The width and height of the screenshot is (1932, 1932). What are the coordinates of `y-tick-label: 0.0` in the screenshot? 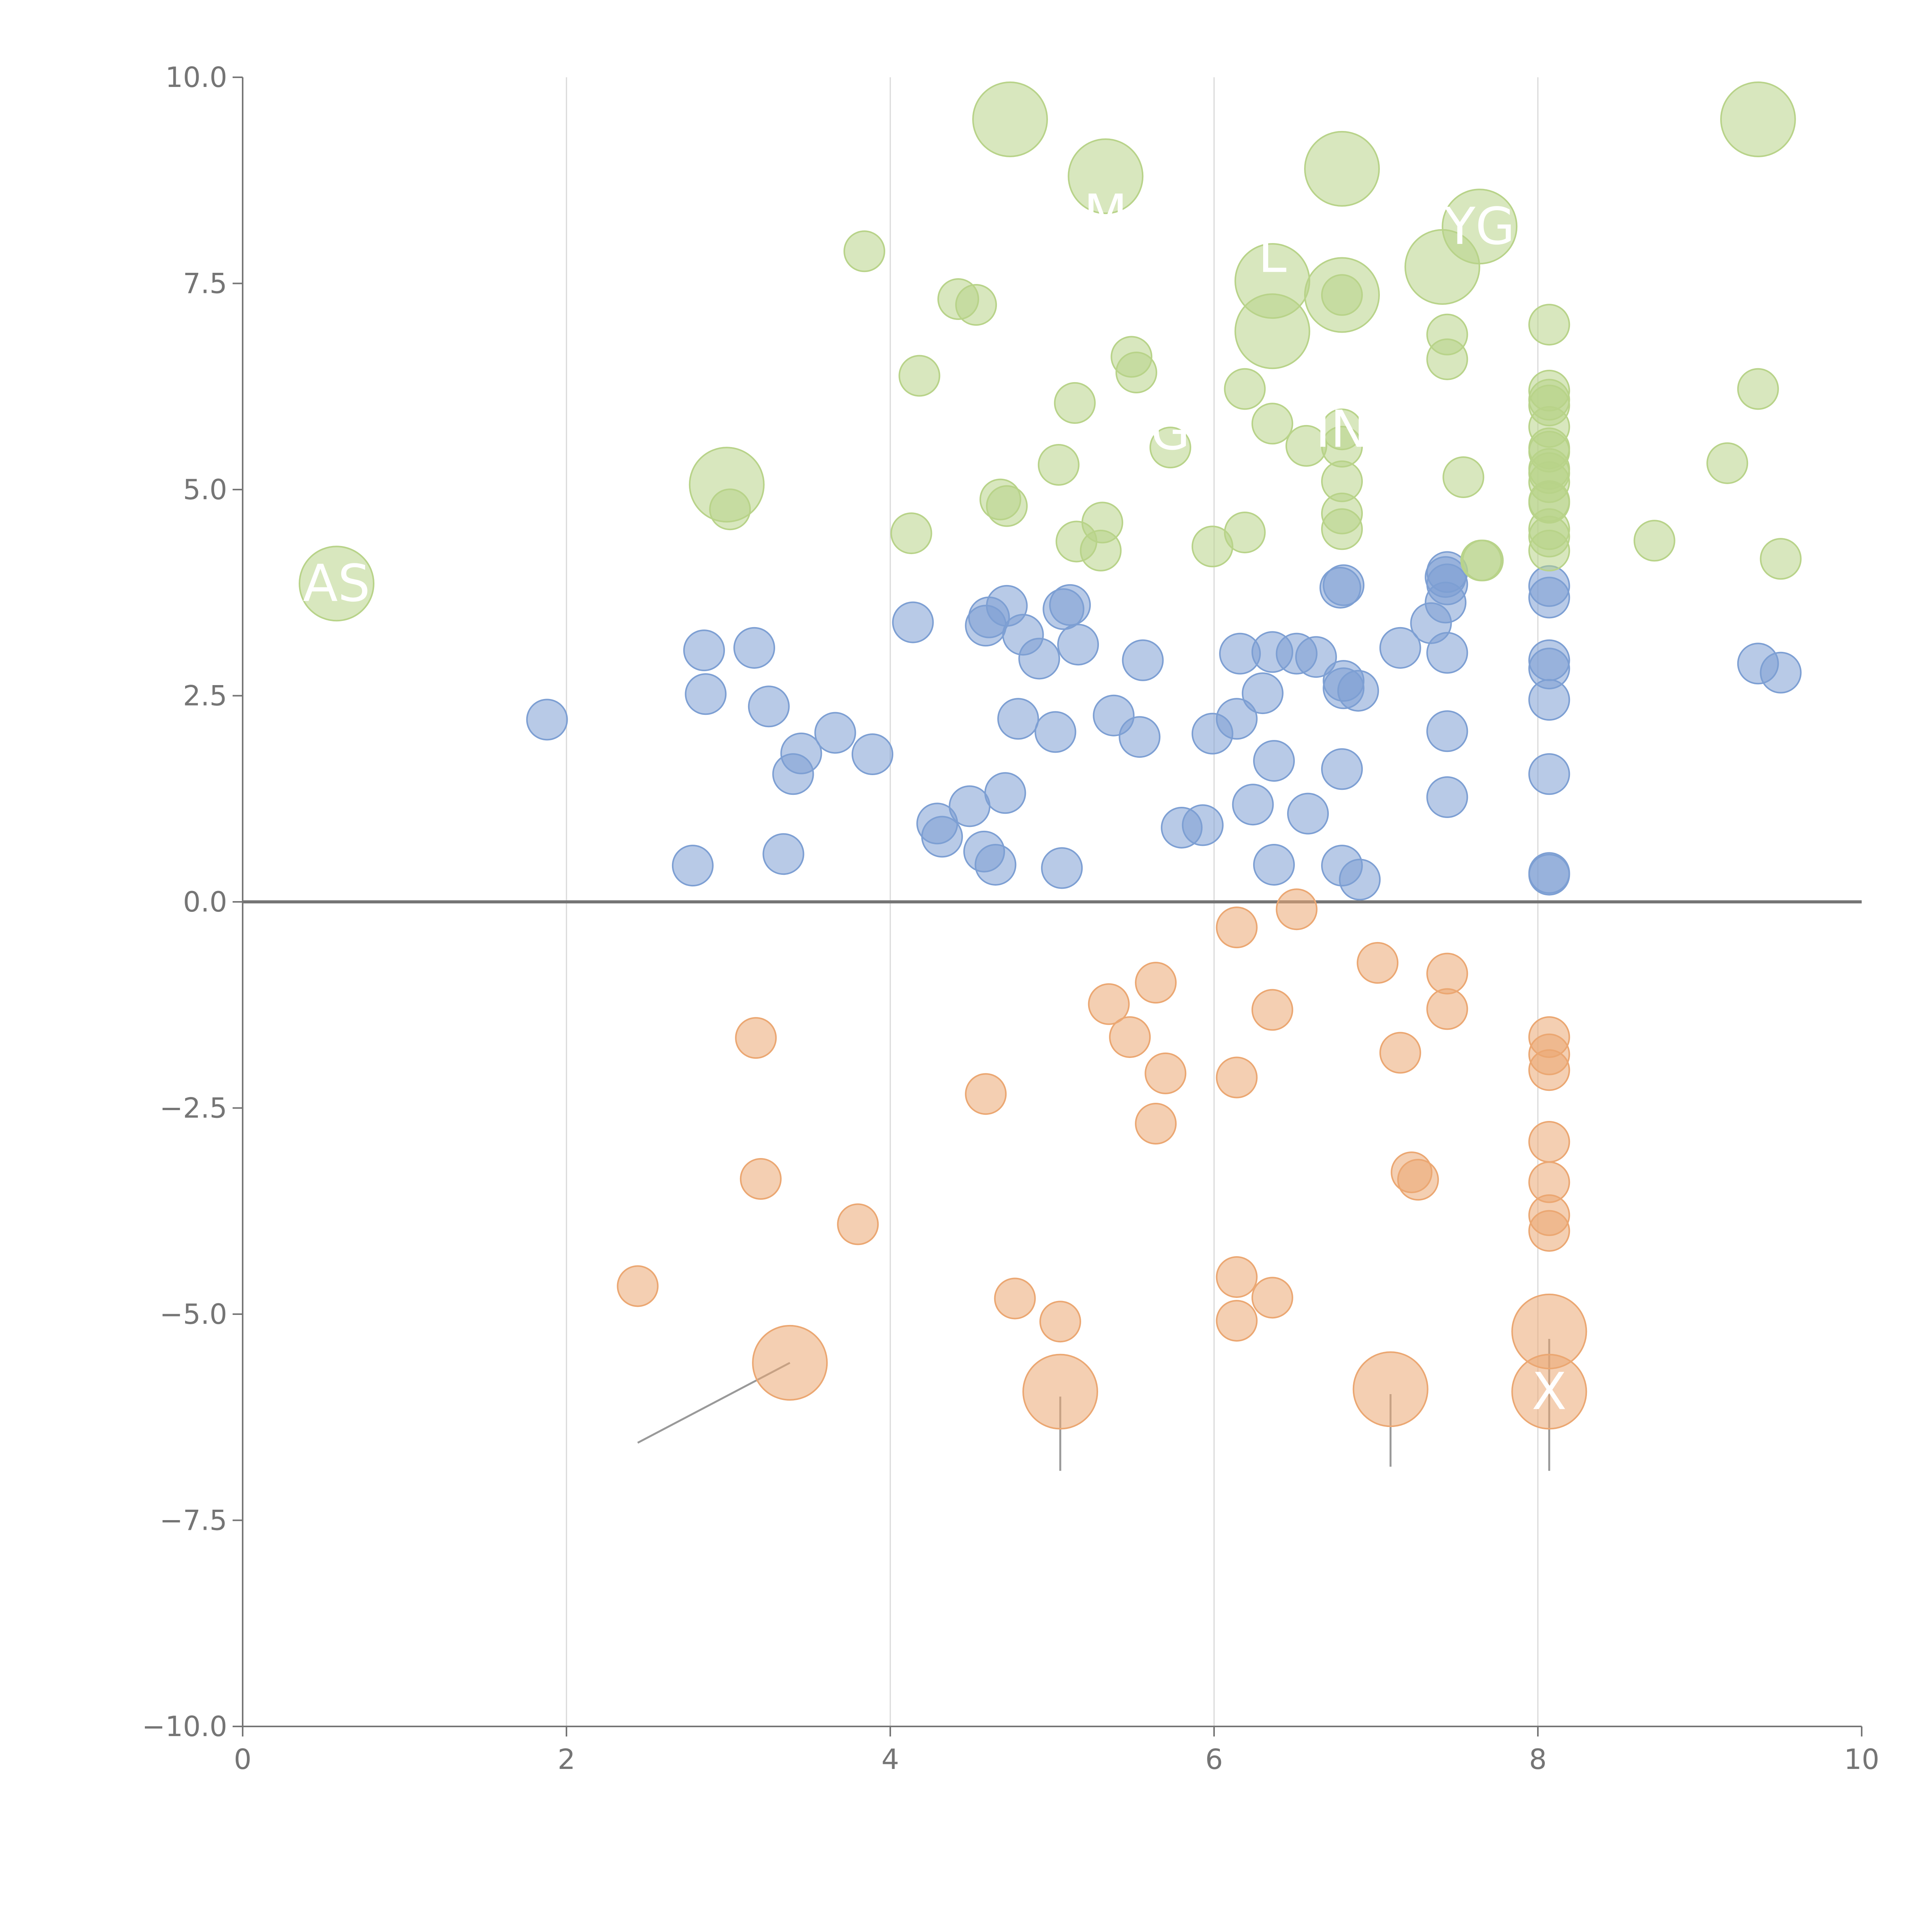 It's located at (205, 902).